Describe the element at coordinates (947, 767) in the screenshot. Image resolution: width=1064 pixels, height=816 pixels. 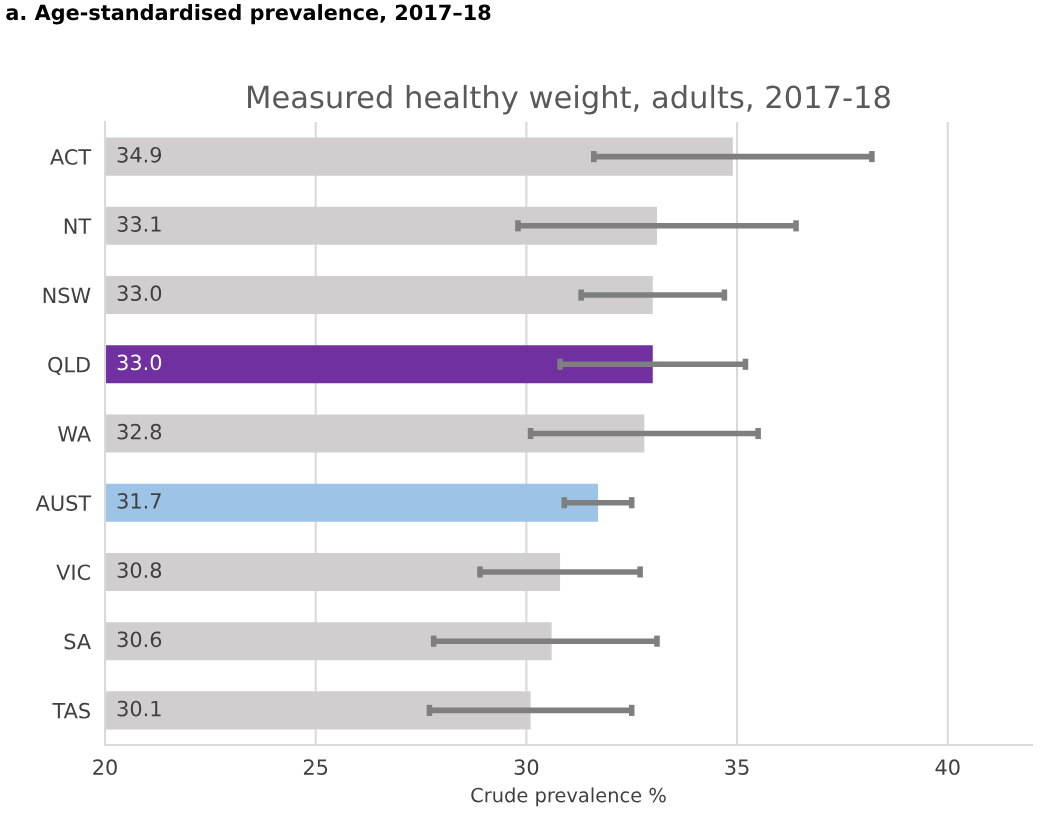
I see `x-tick-label: 40` at that location.